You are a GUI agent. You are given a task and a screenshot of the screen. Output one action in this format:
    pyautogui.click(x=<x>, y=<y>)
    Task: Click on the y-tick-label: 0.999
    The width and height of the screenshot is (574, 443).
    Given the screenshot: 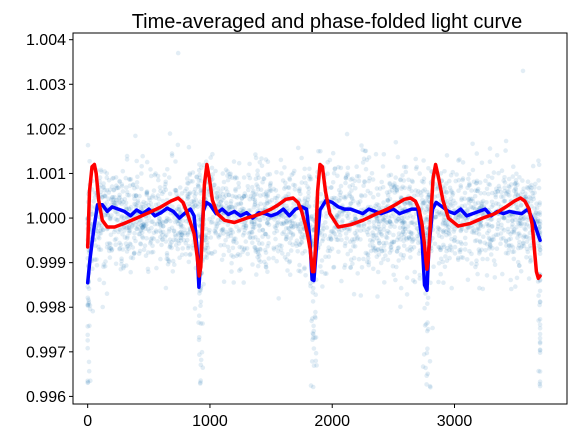 What is the action you would take?
    pyautogui.click(x=46, y=263)
    